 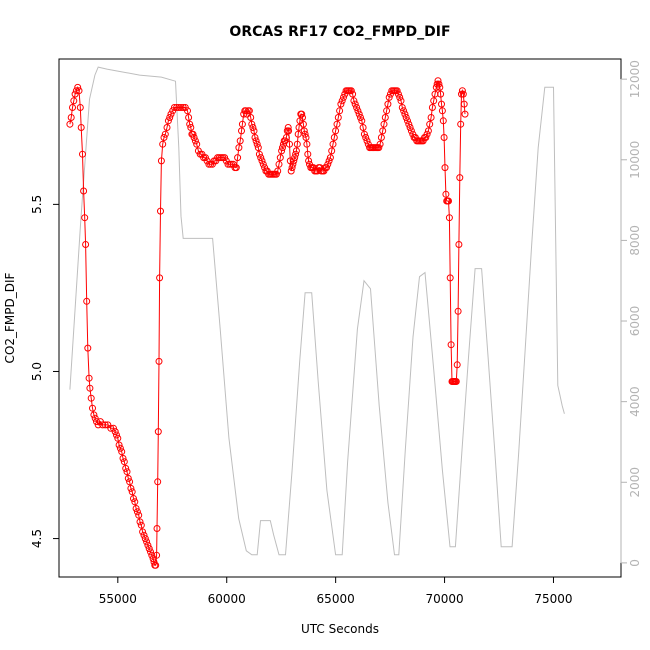 What do you see at coordinates (635, 563) in the screenshot?
I see `y2-tick-label: 0` at bounding box center [635, 563].